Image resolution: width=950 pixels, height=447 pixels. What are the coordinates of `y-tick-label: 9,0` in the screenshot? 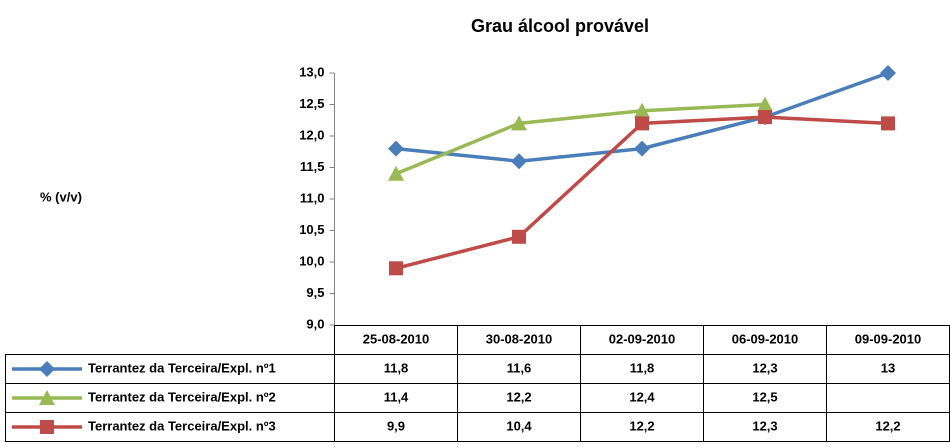 It's located at (315, 323).